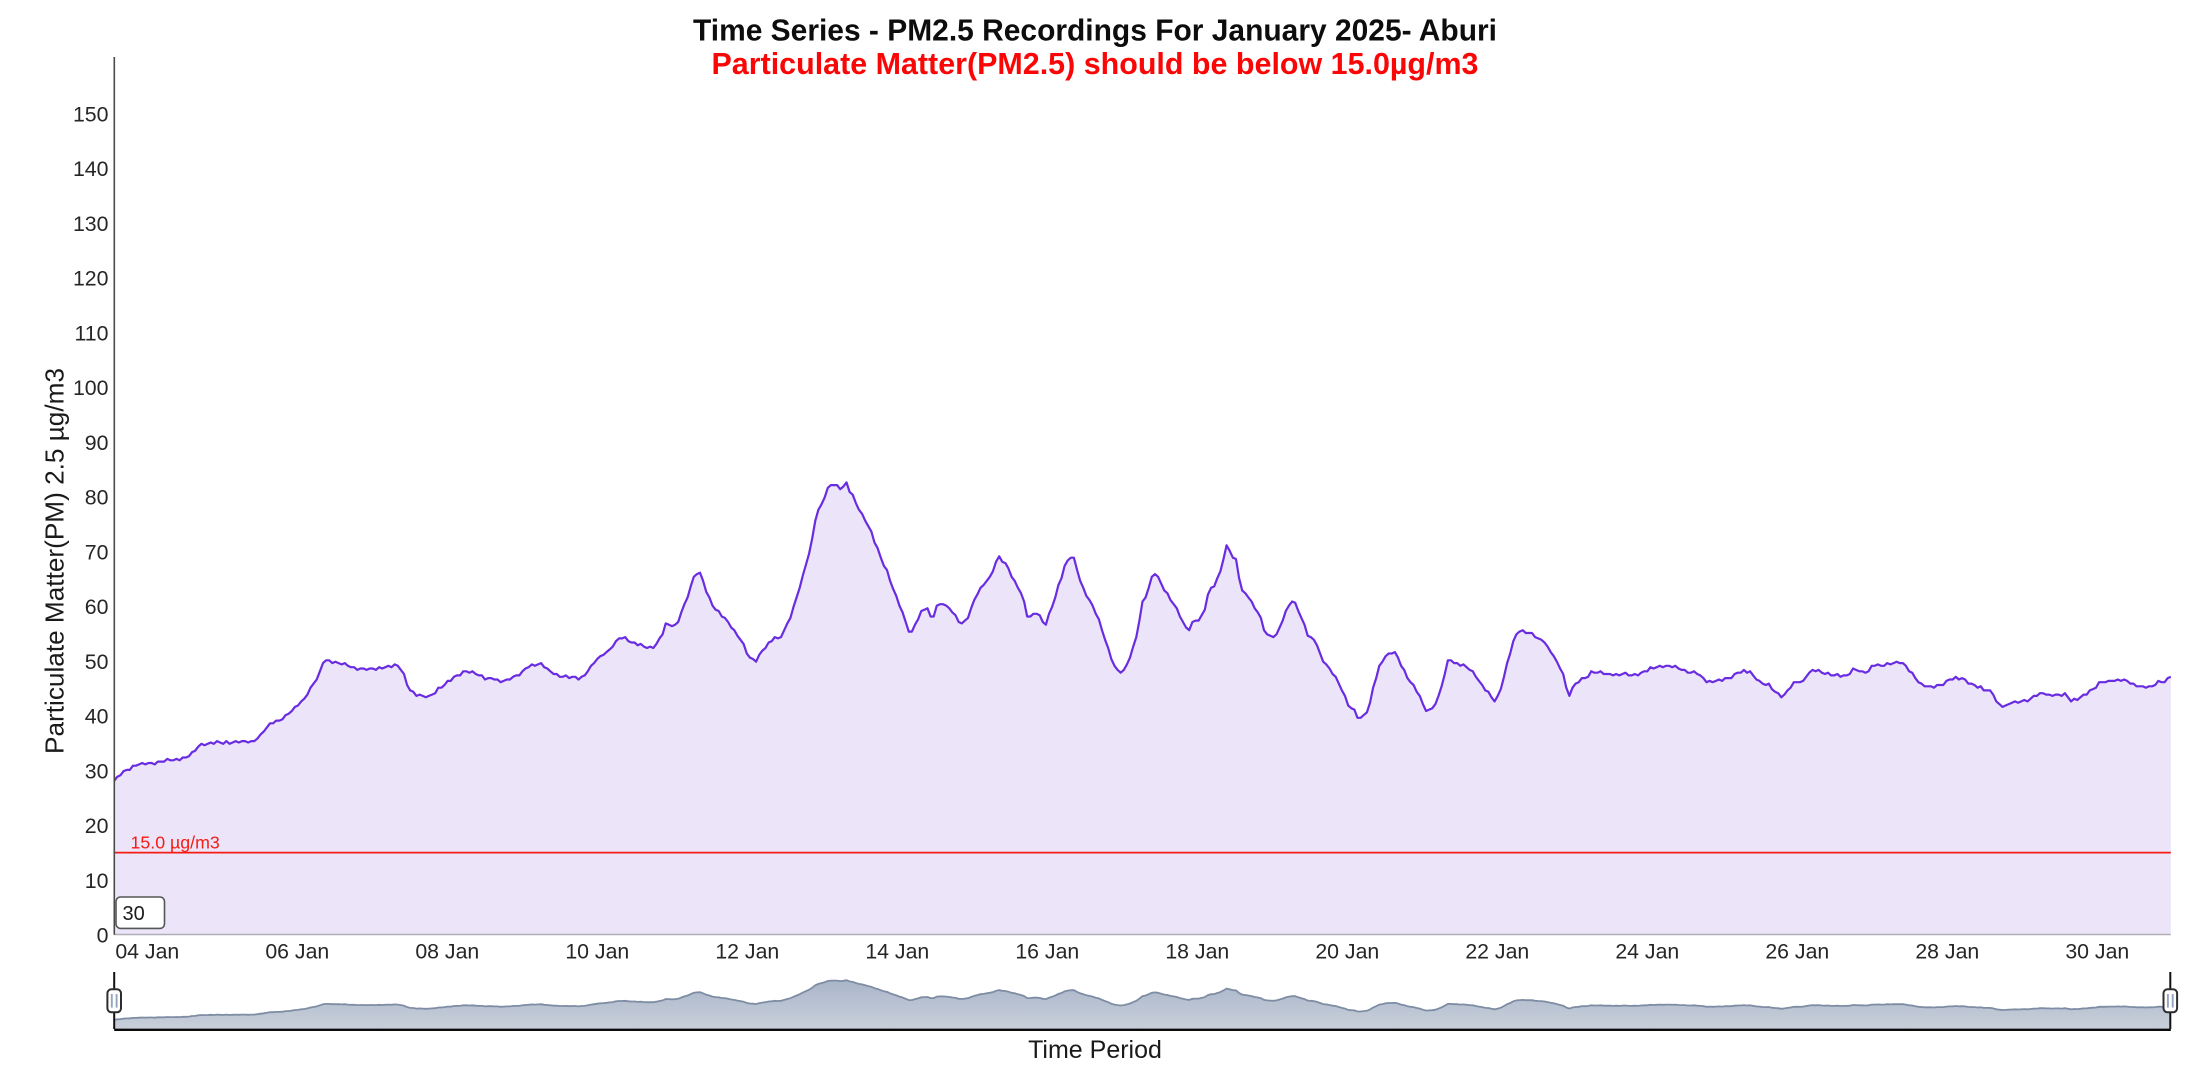  What do you see at coordinates (147, 952) in the screenshot?
I see `svg-text: 04 Jan` at bounding box center [147, 952].